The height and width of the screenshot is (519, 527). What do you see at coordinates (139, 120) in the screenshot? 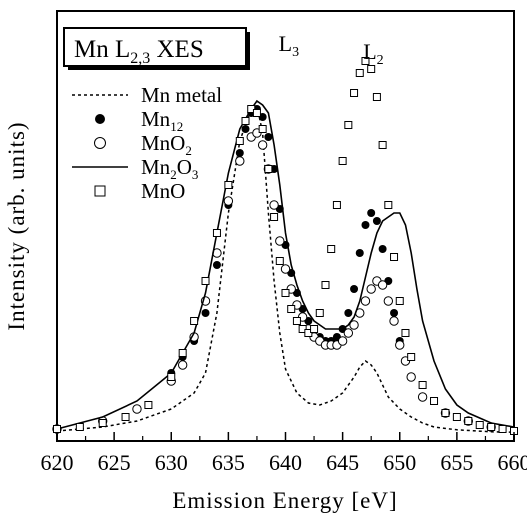
I see `legend-entry: Mn12` at bounding box center [139, 120].